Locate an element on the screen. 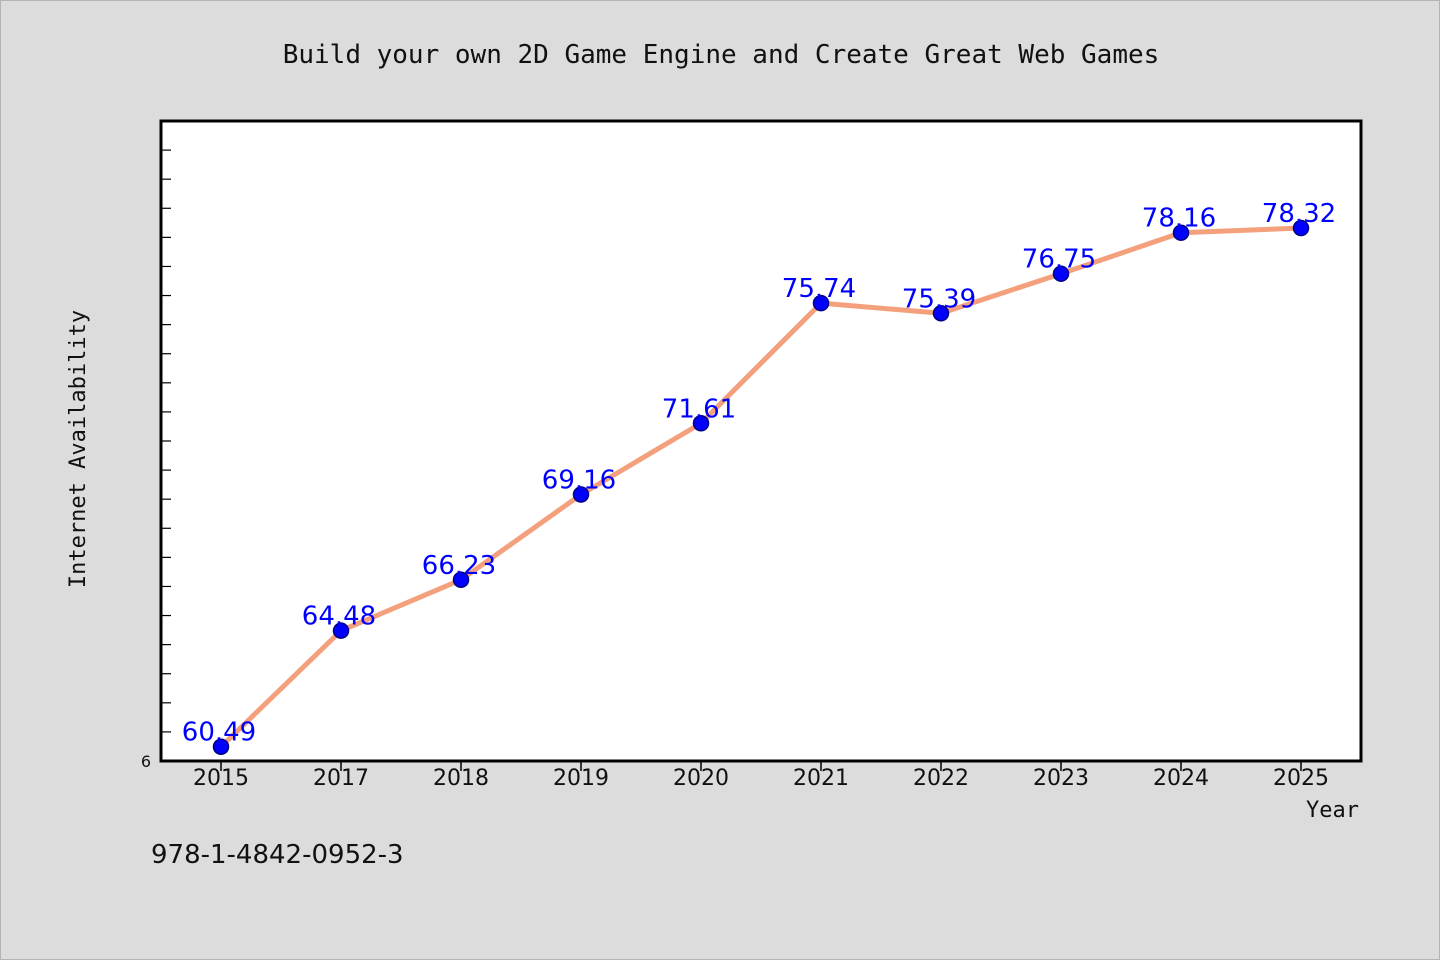  x-tick-label: 2018 is located at coordinates (461, 778).